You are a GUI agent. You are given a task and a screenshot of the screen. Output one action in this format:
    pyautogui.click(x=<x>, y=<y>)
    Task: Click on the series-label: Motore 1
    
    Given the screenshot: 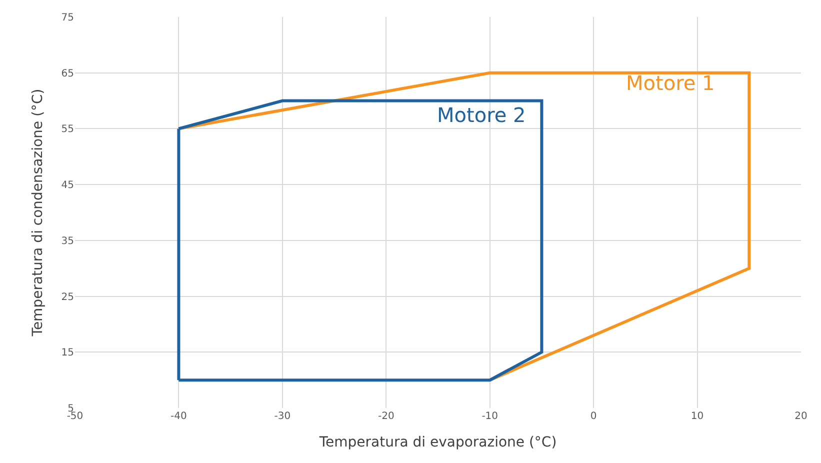 What is the action you would take?
    pyautogui.click(x=670, y=83)
    